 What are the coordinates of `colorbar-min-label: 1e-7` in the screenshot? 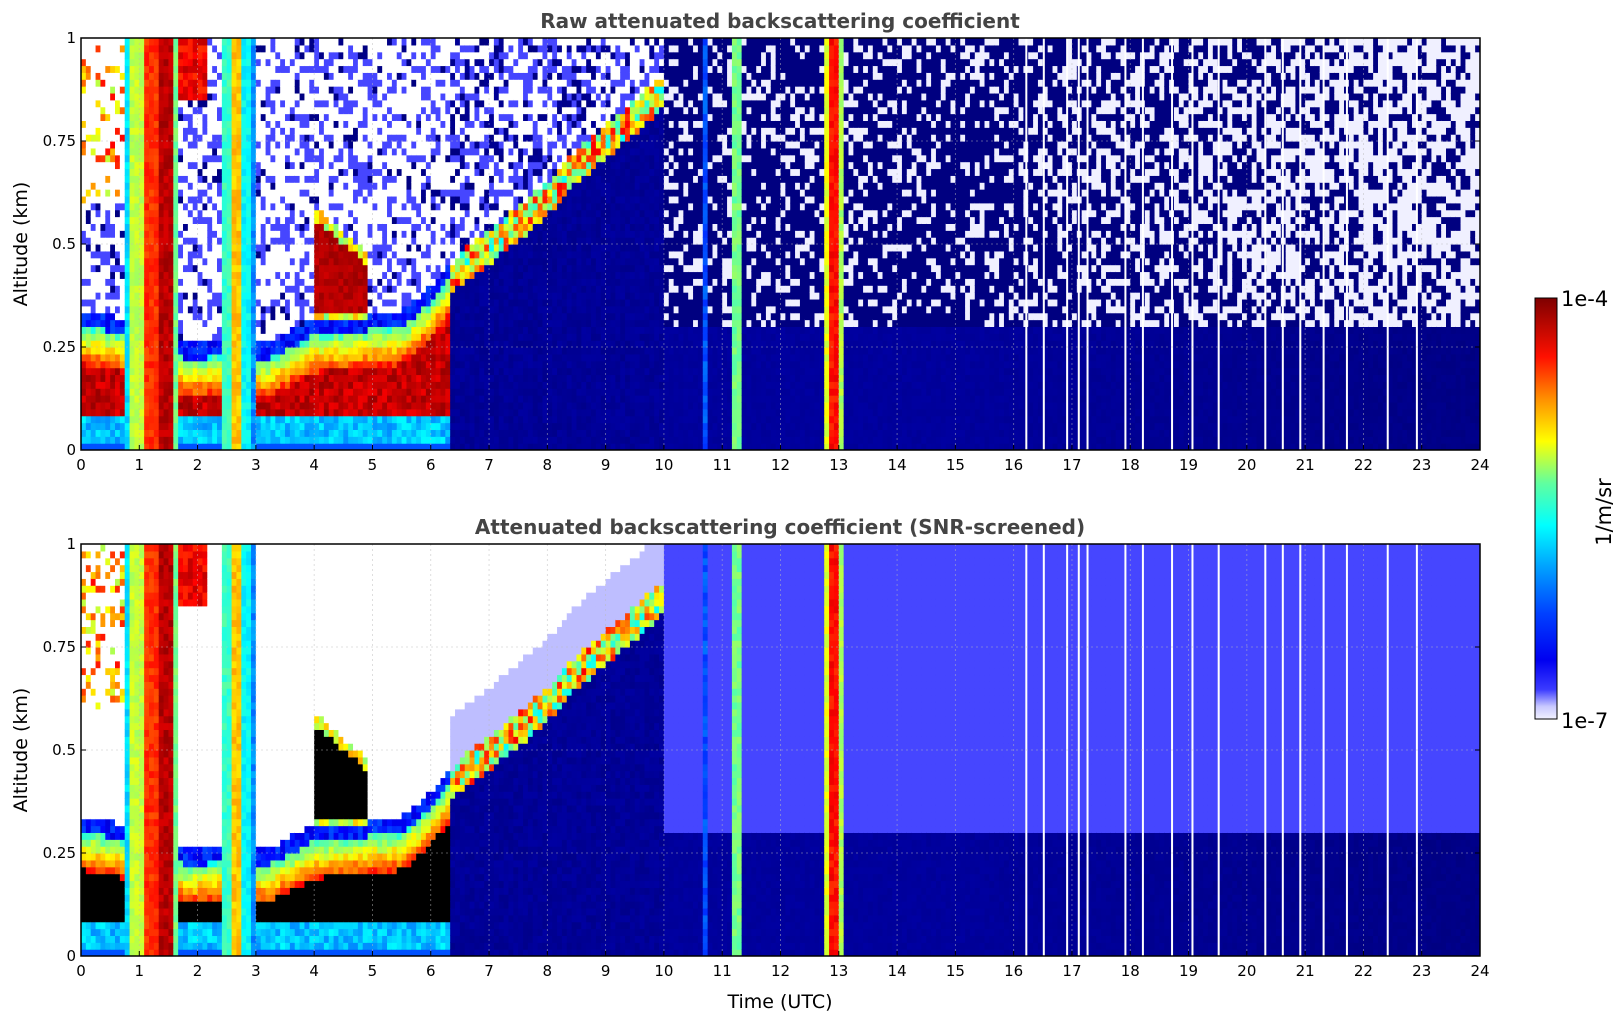 It's located at (1584, 721).